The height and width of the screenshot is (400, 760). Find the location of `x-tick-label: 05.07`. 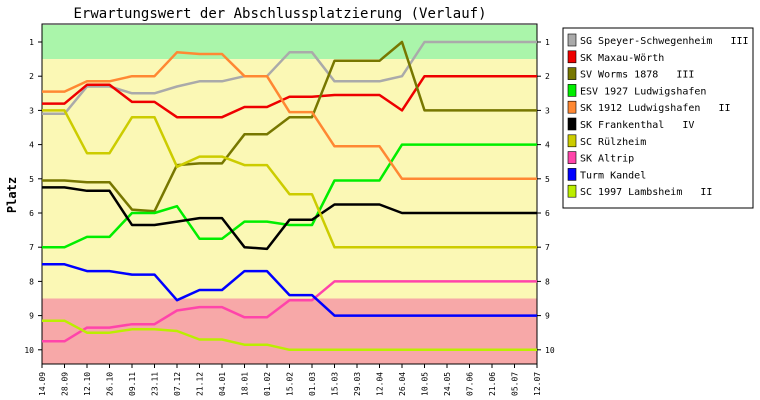

x-tick-label: 05.07 is located at coordinates (515, 384).